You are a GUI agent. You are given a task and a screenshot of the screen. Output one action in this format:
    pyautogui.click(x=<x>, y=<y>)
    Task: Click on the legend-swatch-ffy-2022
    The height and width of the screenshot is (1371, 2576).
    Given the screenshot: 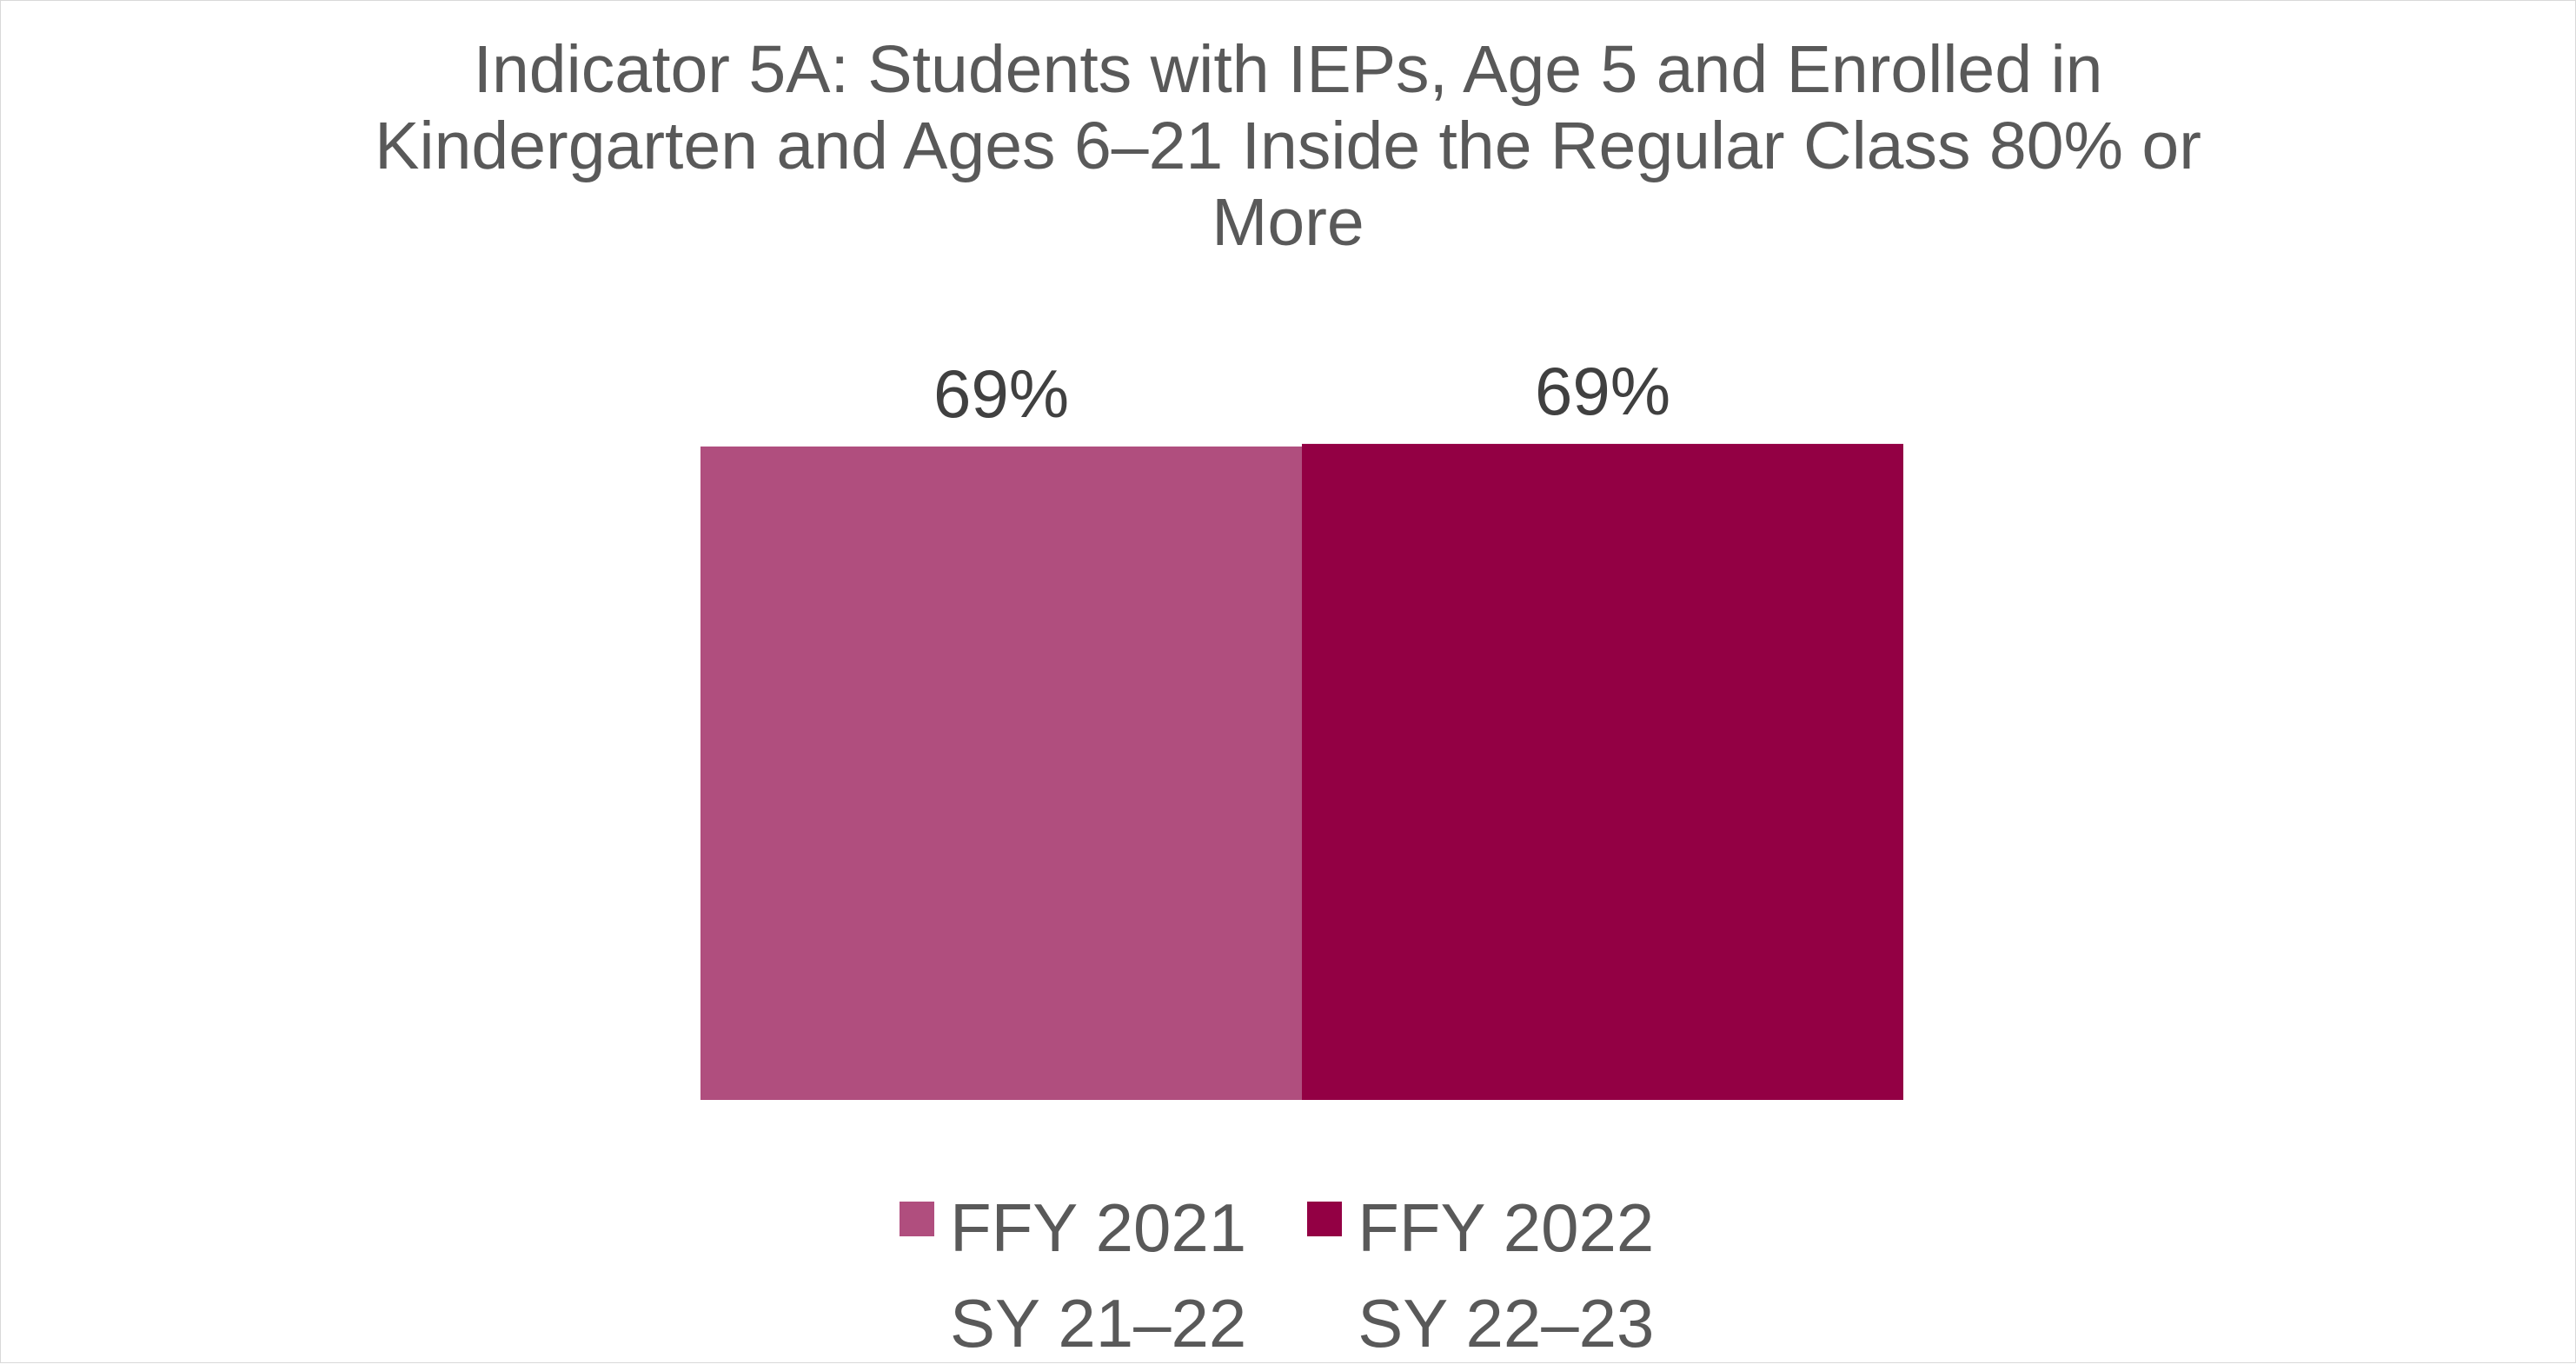 What is the action you would take?
    pyautogui.click(x=1325, y=1219)
    